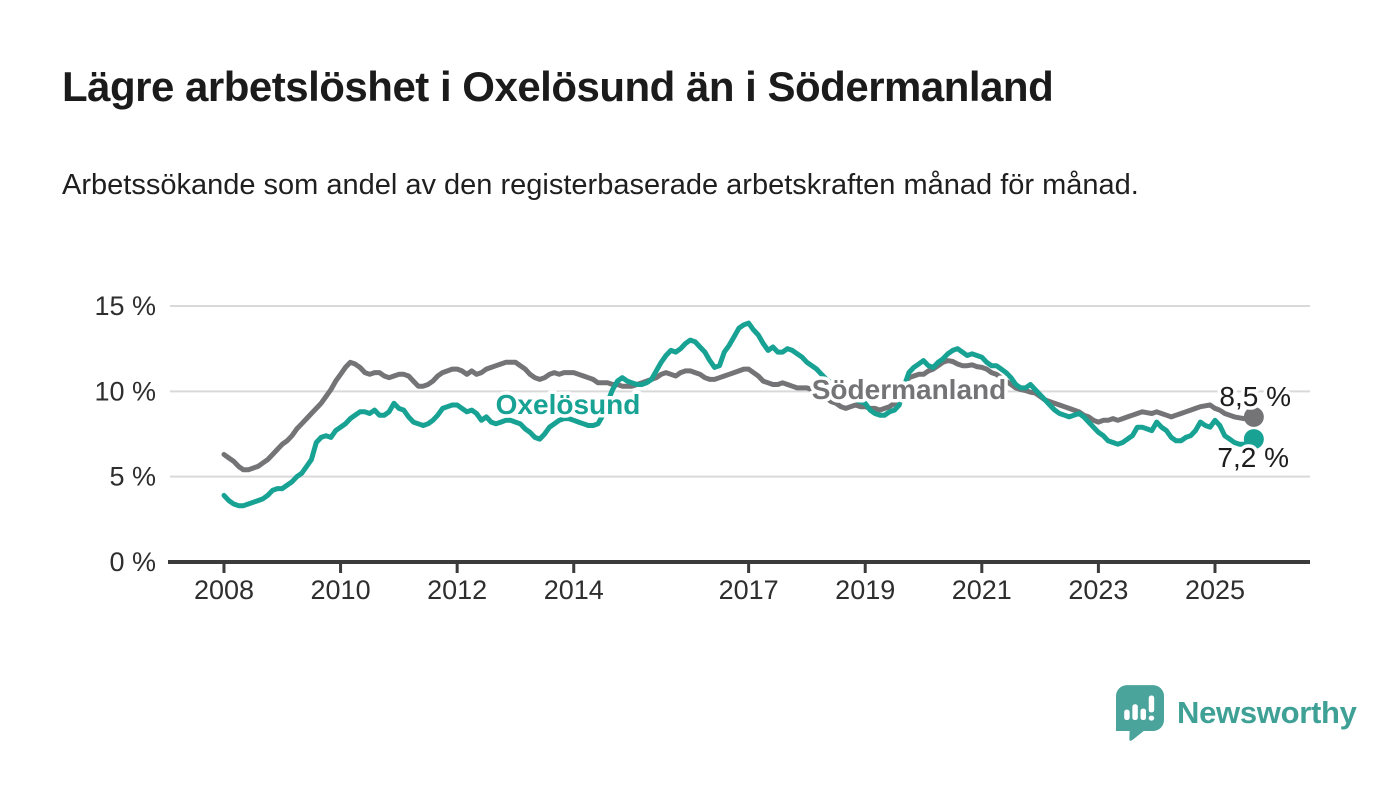 This screenshot has height=794, width=1400. What do you see at coordinates (1255, 396) in the screenshot?
I see `series-end-value-label-södermanland: 8,5 %` at bounding box center [1255, 396].